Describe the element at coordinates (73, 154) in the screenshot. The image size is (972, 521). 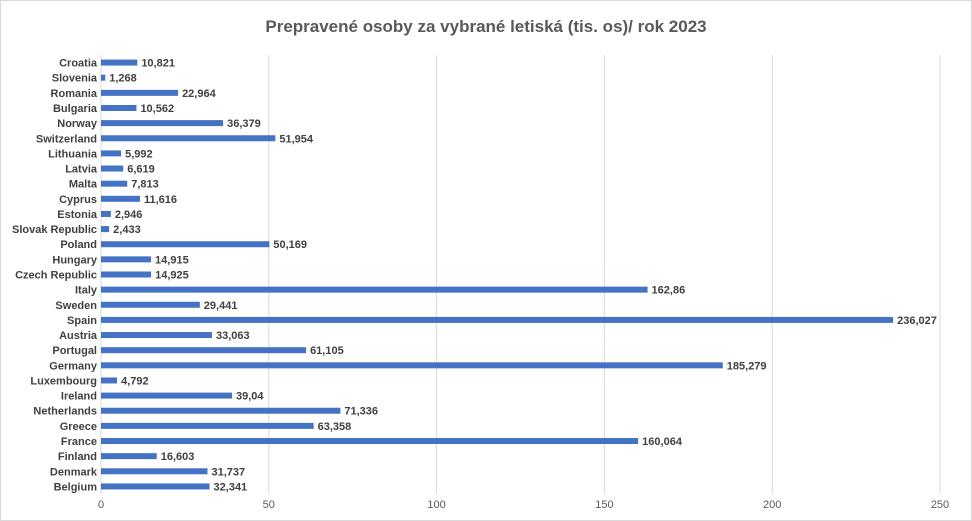
I see `category-label: Lithuania` at that location.